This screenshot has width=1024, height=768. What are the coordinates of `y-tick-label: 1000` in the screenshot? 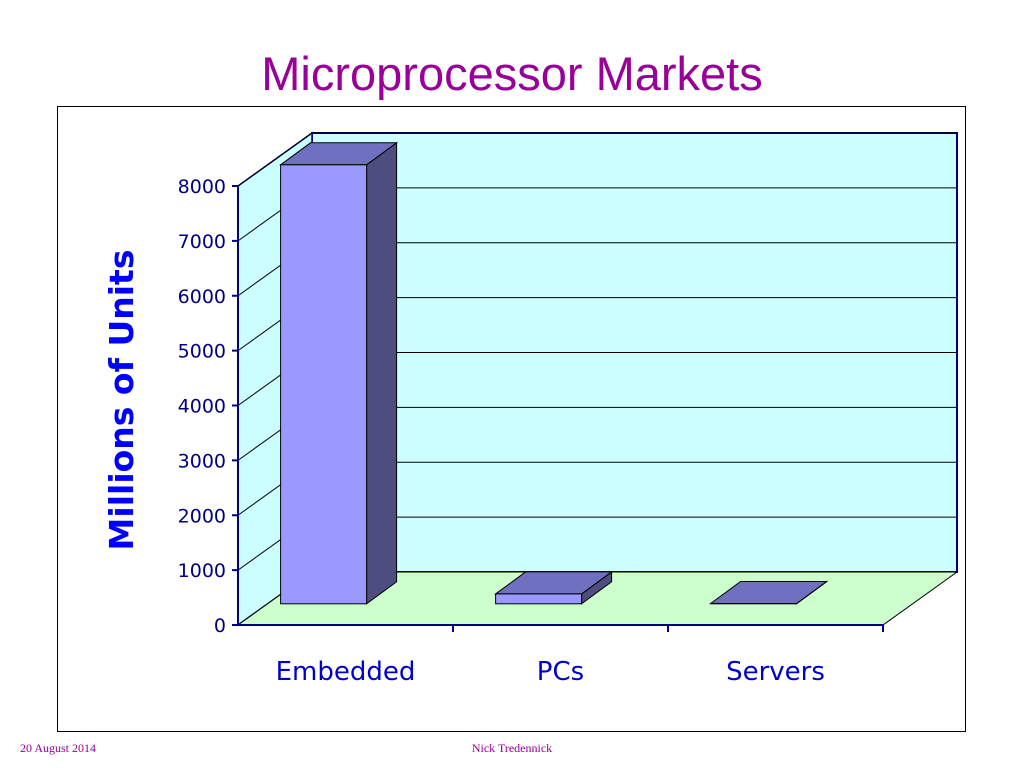 It's located at (202, 571).